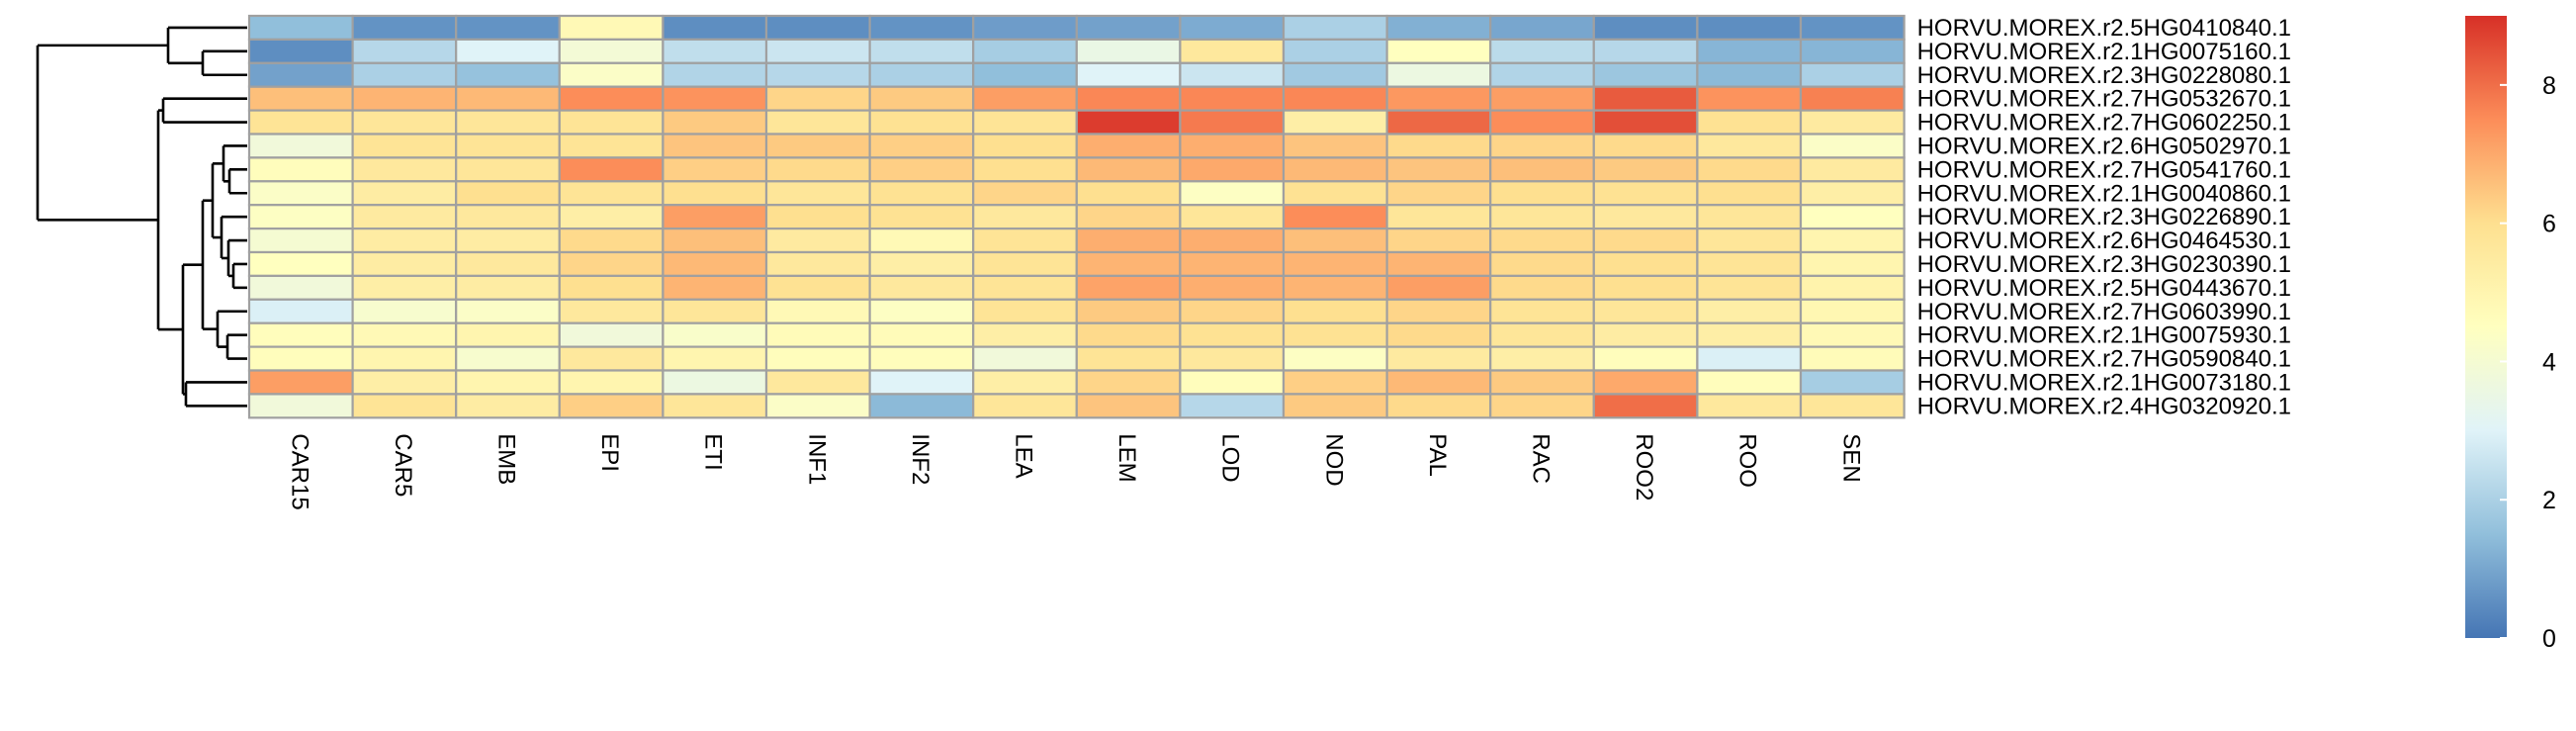 This screenshot has height=731, width=2576. What do you see at coordinates (2104, 264) in the screenshot?
I see `row-label: HORVU.MOREX.r2.3HG0230390.1` at bounding box center [2104, 264].